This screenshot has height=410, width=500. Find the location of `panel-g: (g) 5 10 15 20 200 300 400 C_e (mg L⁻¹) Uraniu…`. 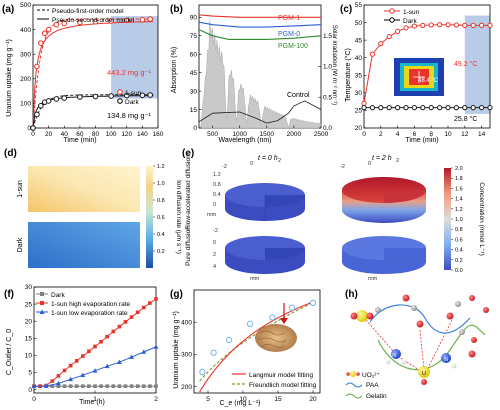

panel-g: (g) 5 10 15 20 200 300 400 C_e (mg L⁻¹) Uraniu… is located at coordinates (245, 348).